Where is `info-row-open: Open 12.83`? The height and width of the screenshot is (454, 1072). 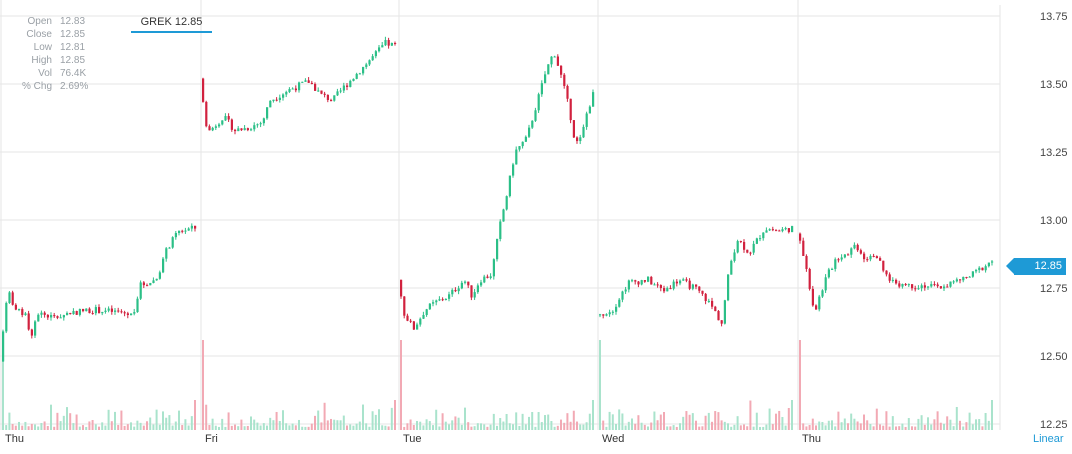
info-row-open: Open 12.83 is located at coordinates (49, 21).